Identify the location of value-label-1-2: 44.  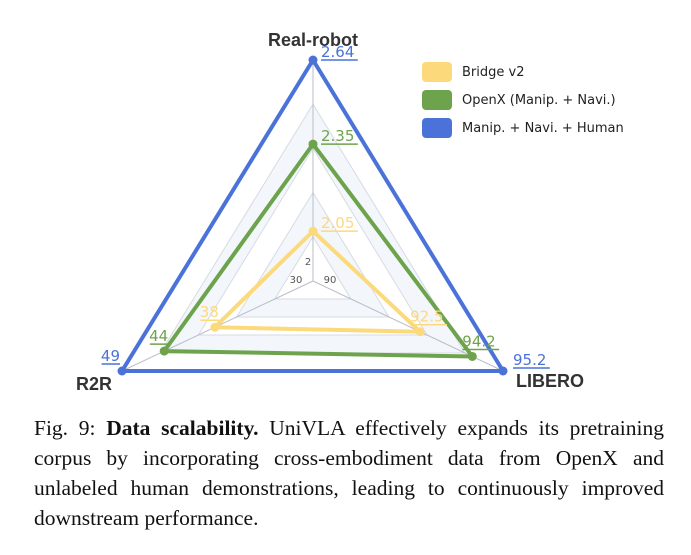
(158, 336).